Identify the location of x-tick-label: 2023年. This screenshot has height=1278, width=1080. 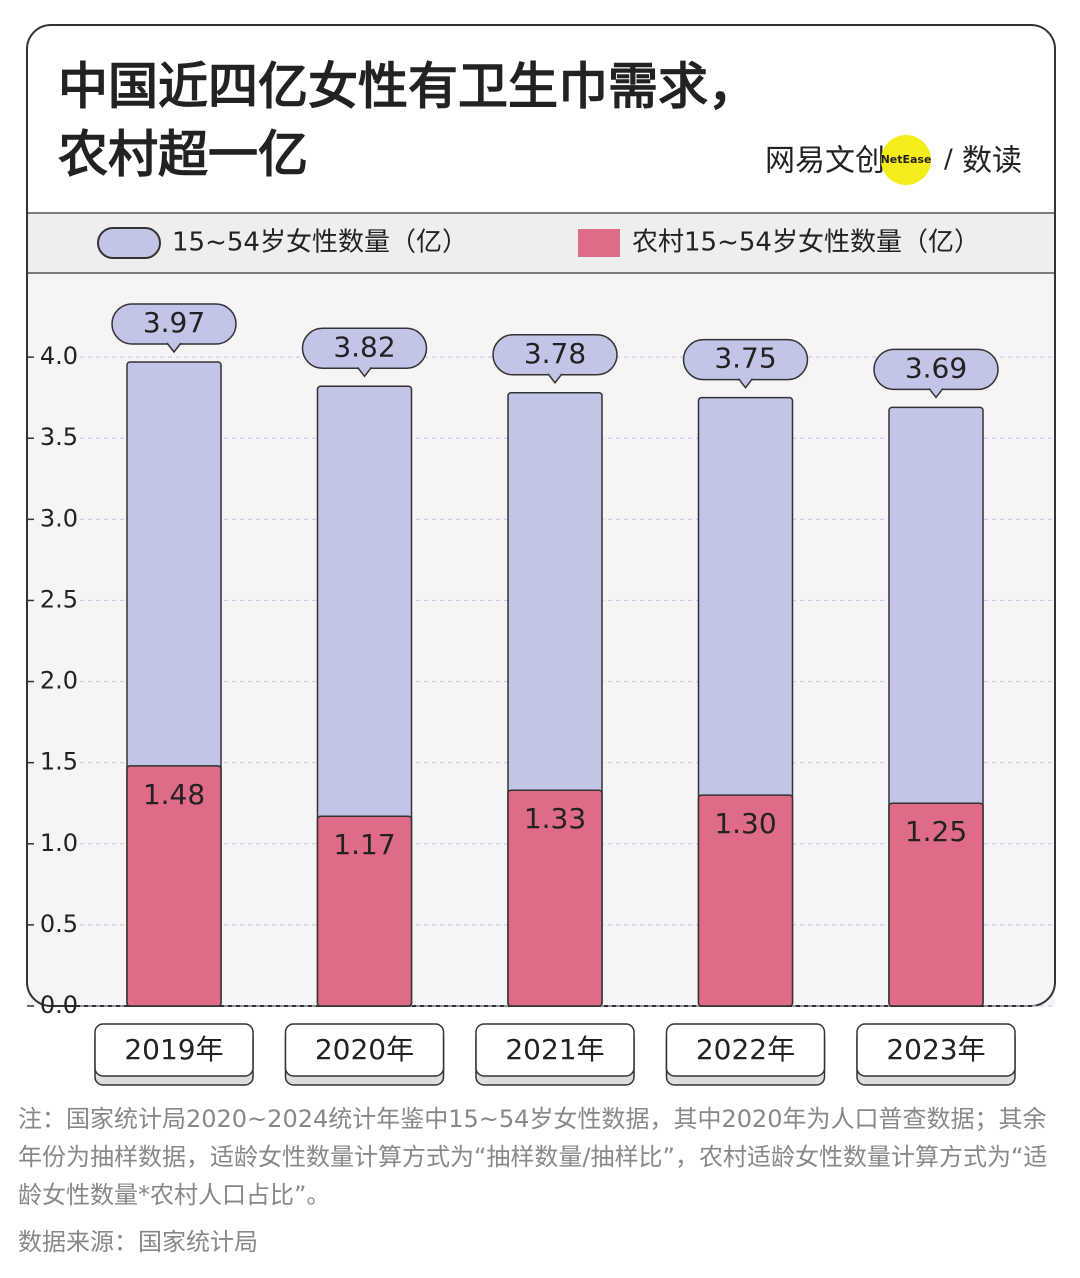
(935, 1049).